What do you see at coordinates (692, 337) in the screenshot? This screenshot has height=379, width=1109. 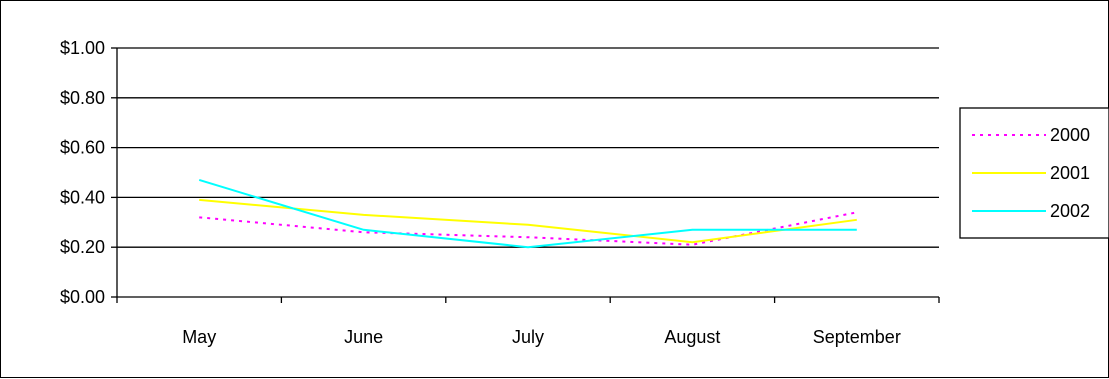 I see `x-tick-label: August` at bounding box center [692, 337].